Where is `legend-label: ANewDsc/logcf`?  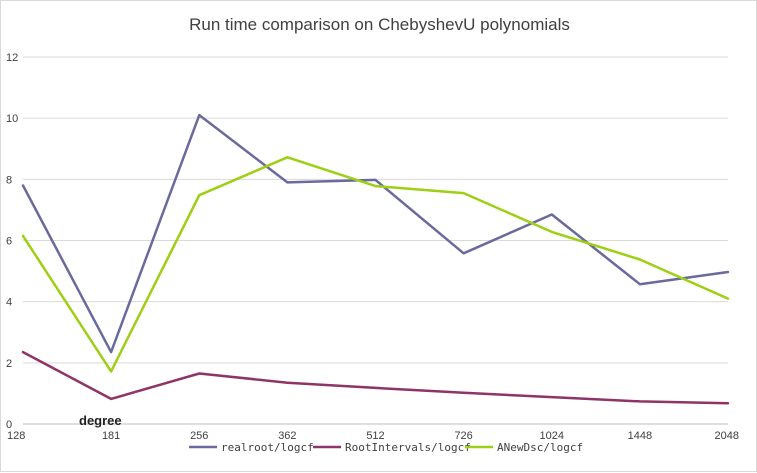 legend-label: ANewDsc/logcf is located at coordinates (540, 447).